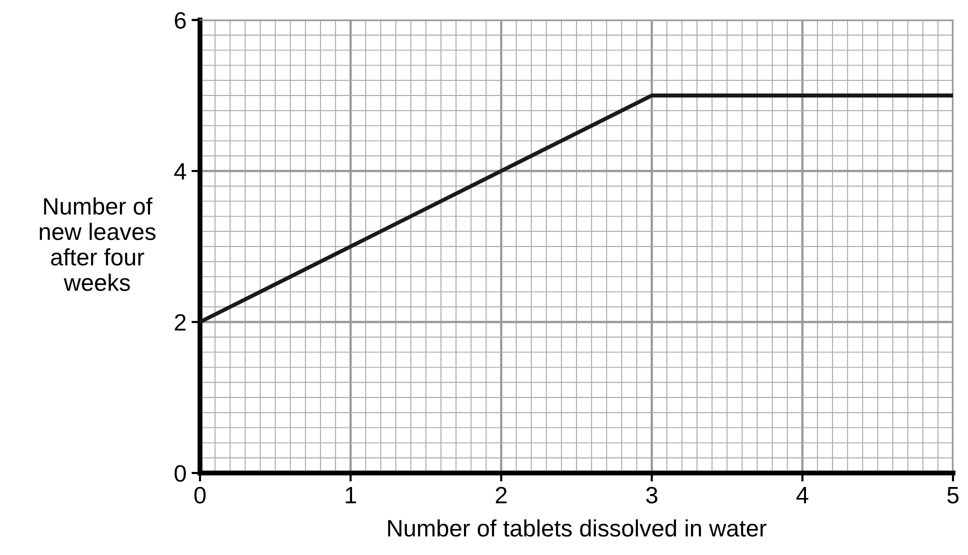 The height and width of the screenshot is (555, 968). Describe the element at coordinates (953, 495) in the screenshot. I see `x-tick-label: 5` at that location.